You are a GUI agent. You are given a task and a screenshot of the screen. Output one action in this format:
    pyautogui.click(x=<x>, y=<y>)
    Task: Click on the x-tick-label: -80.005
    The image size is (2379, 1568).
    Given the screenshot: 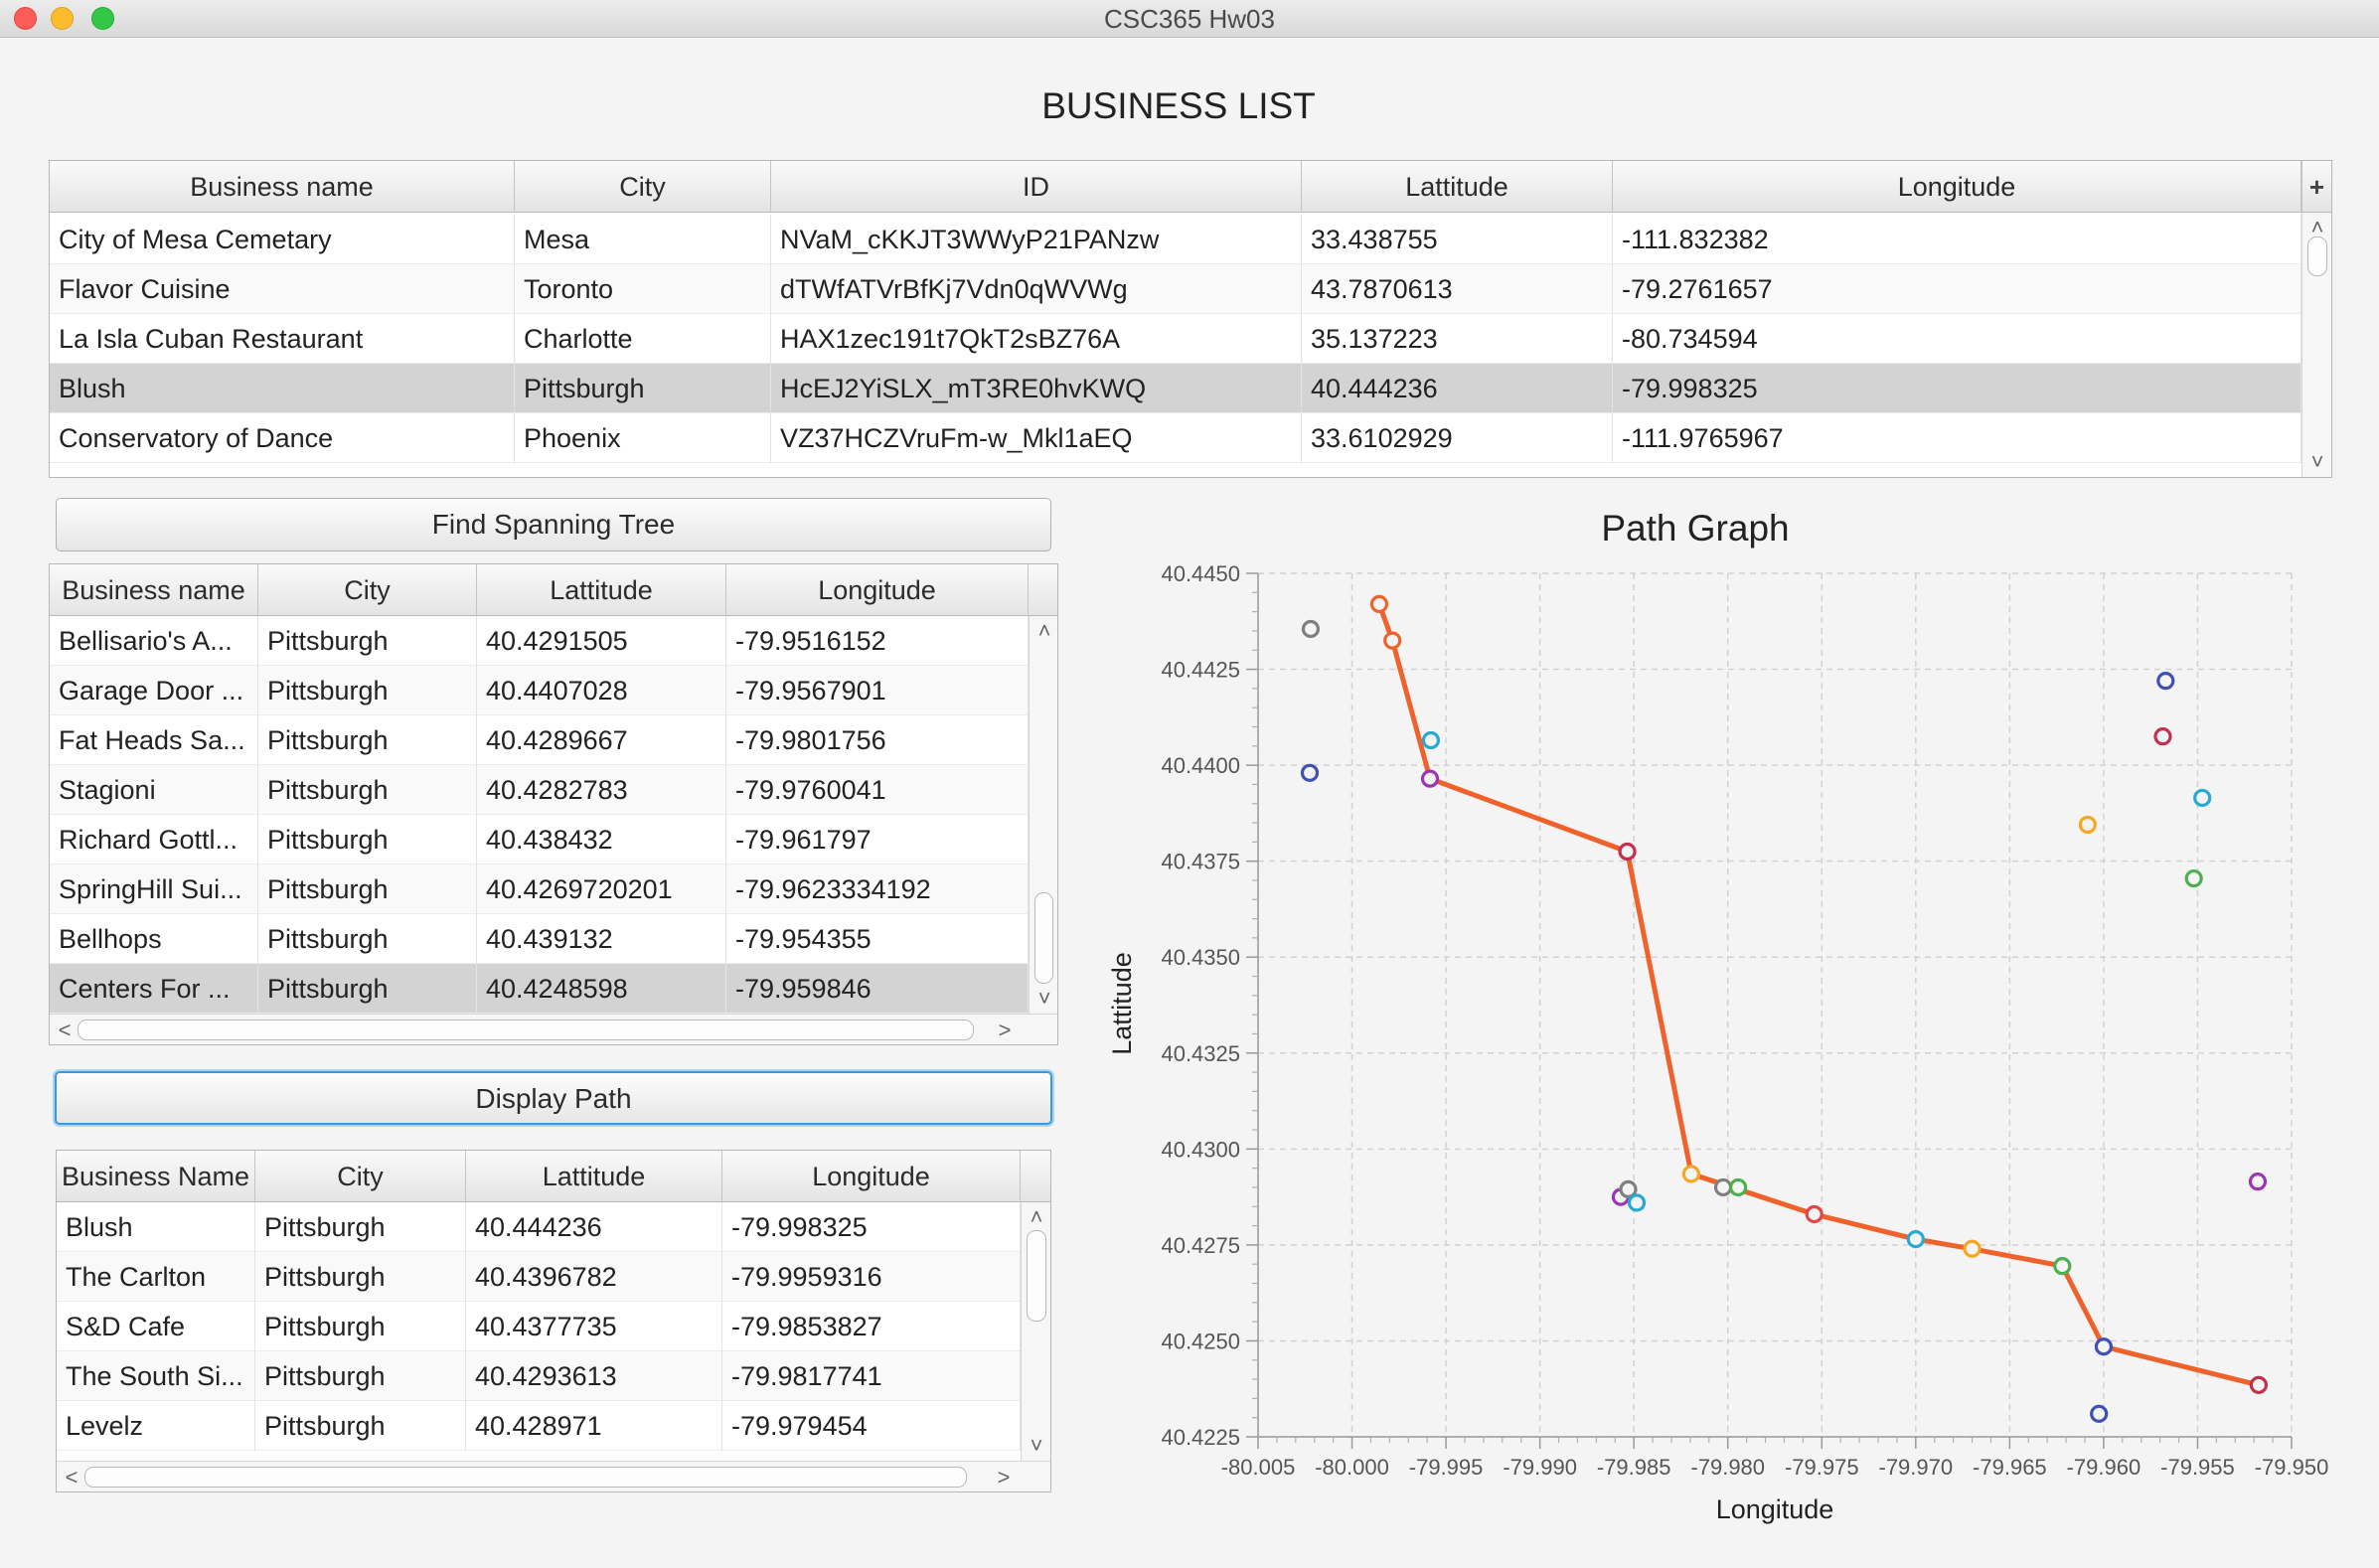 What is the action you would take?
    pyautogui.click(x=1258, y=1468)
    